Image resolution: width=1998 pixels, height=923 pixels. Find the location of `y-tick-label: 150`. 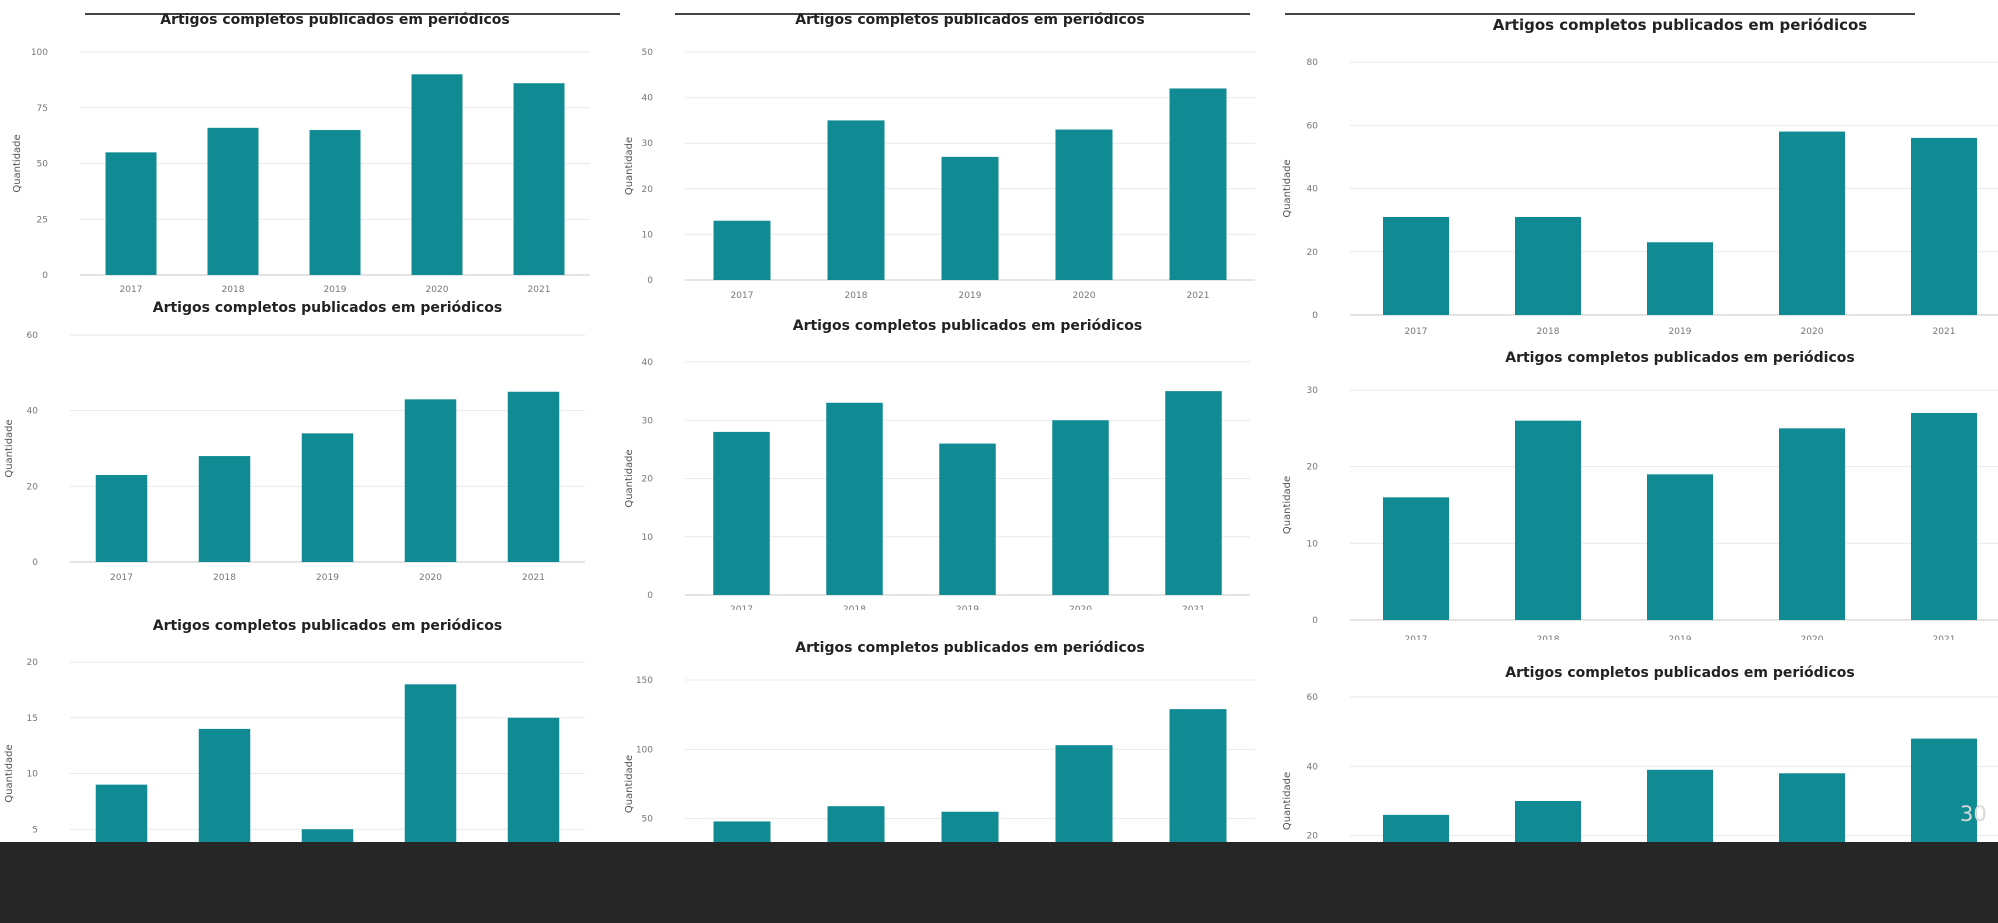

y-tick-label: 150 is located at coordinates (644, 681).